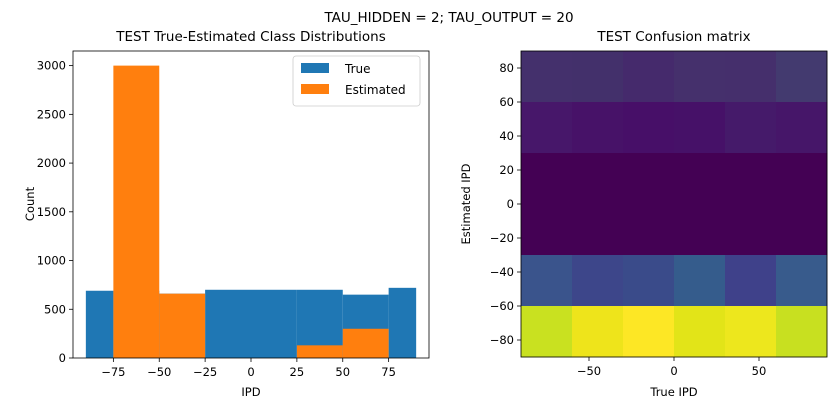 Image resolution: width=837 pixels, height=415 pixels. Describe the element at coordinates (502, 306) in the screenshot. I see `y-tick-label: −60` at that location.